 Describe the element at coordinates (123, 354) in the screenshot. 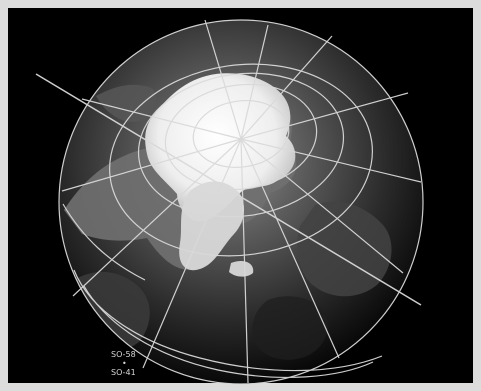

I see `label-so58: SO-58` at that location.